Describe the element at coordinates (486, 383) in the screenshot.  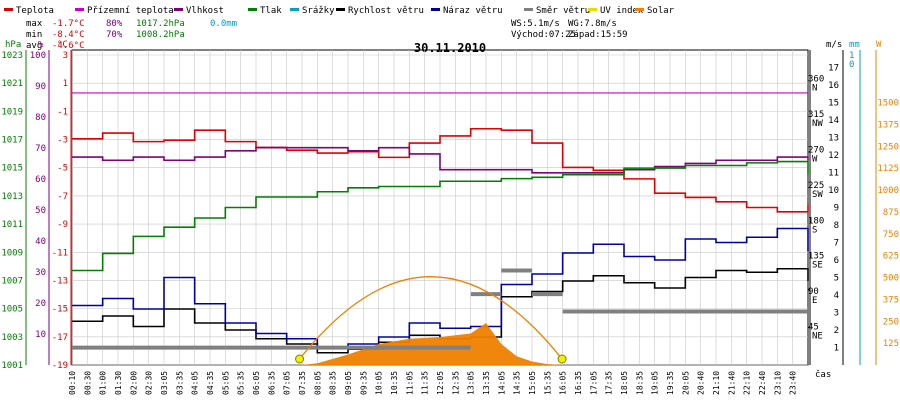
I see `x-tick-label: 13:35` at that location.